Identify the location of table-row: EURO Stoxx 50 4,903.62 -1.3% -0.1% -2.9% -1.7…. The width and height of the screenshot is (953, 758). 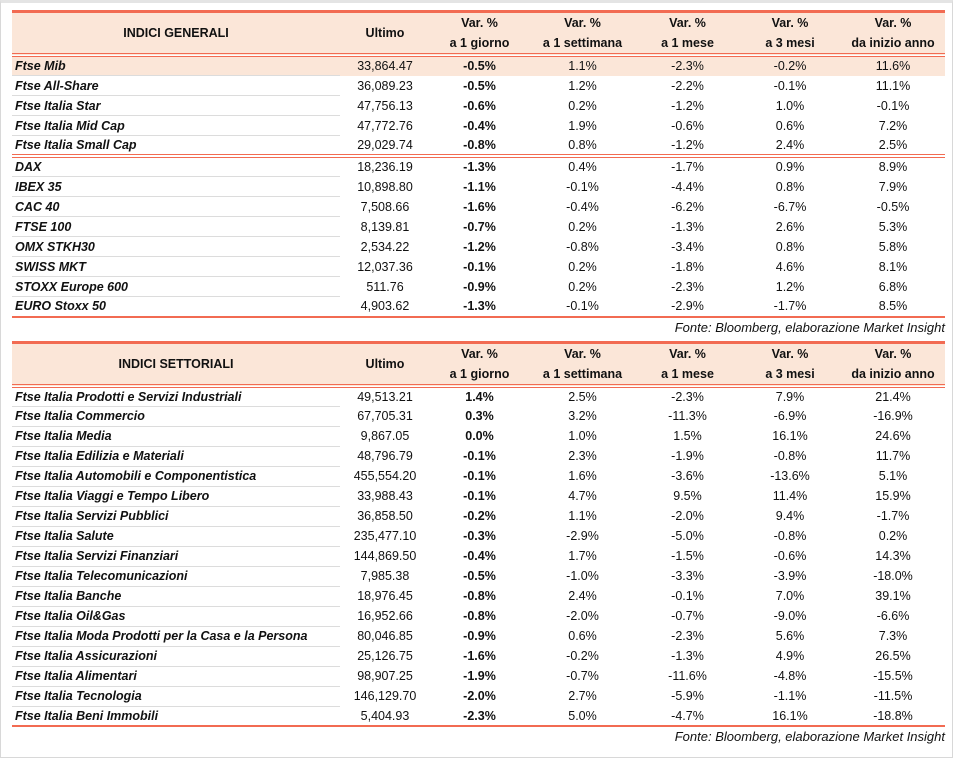
(478, 307).